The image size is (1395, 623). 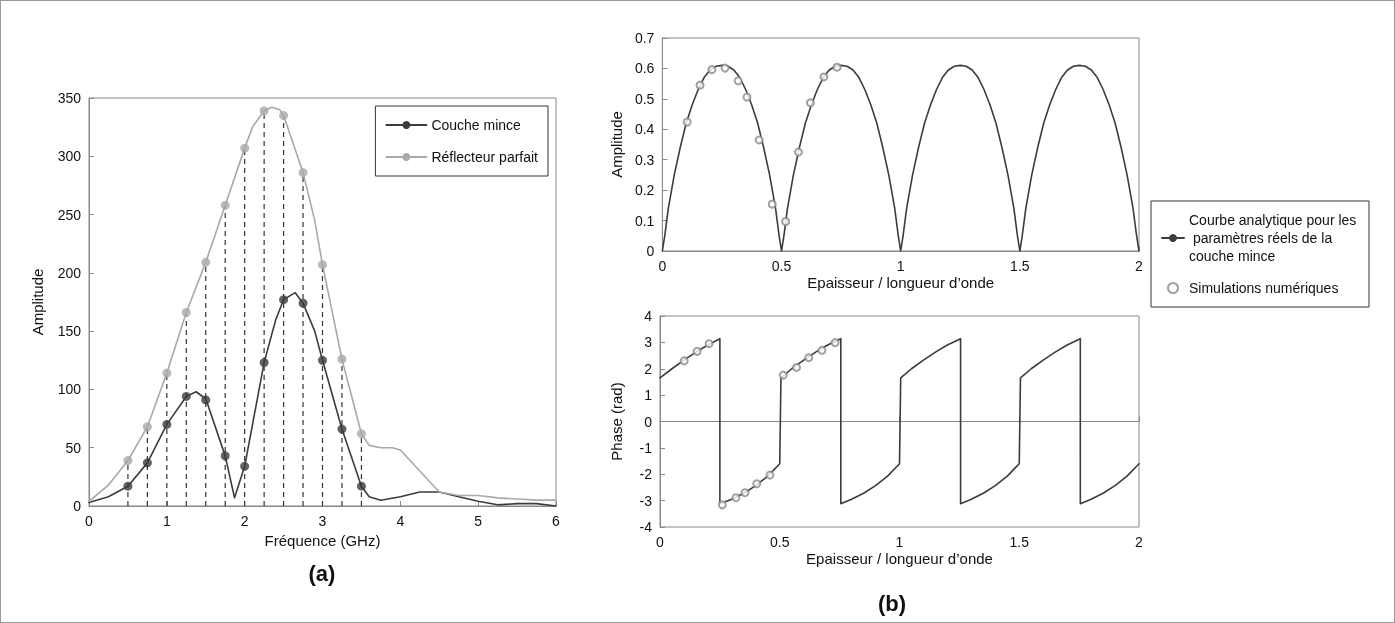 I want to click on y-tick-label: -2, so click(x=646, y=474).